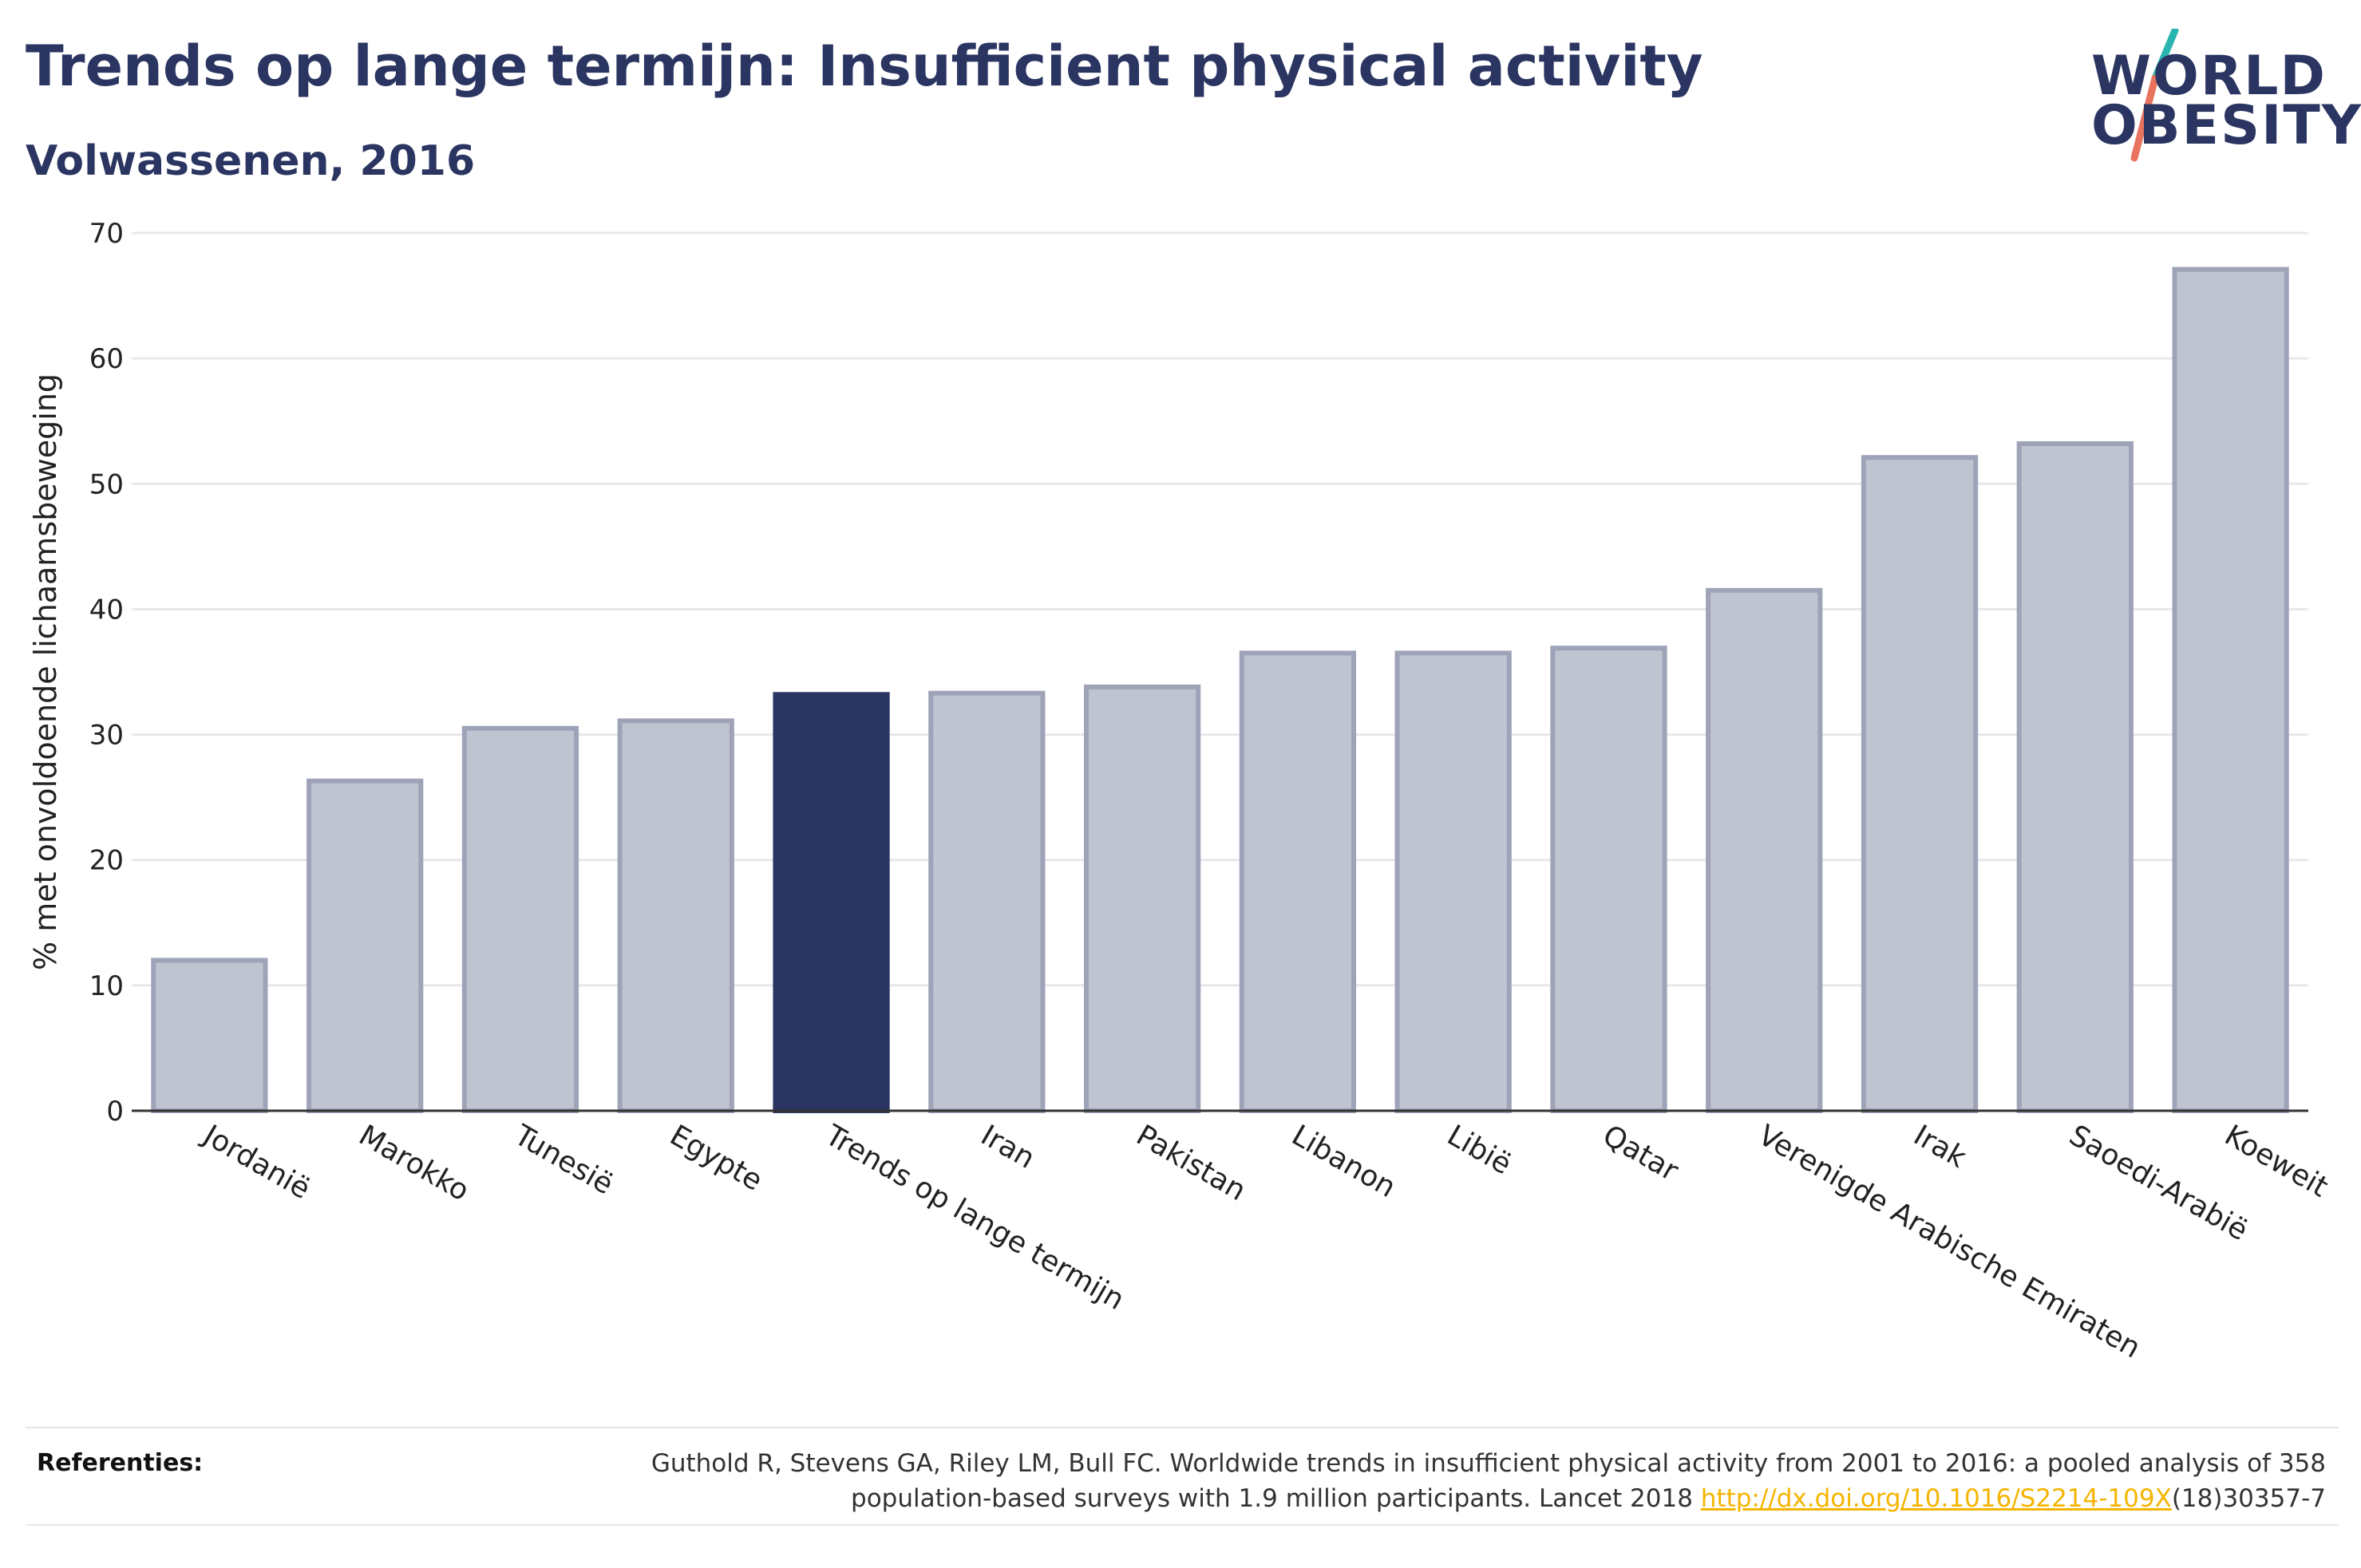 This screenshot has width=2361, height=1568. Describe the element at coordinates (2075, 777) in the screenshot. I see `bar-saoedi-arabi-` at that location.